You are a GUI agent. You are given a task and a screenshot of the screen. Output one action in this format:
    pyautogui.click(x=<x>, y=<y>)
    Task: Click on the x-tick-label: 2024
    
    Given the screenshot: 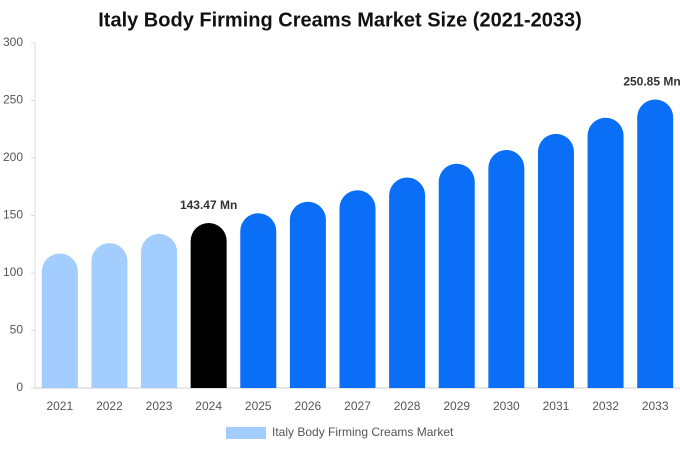 What is the action you would take?
    pyautogui.click(x=208, y=406)
    